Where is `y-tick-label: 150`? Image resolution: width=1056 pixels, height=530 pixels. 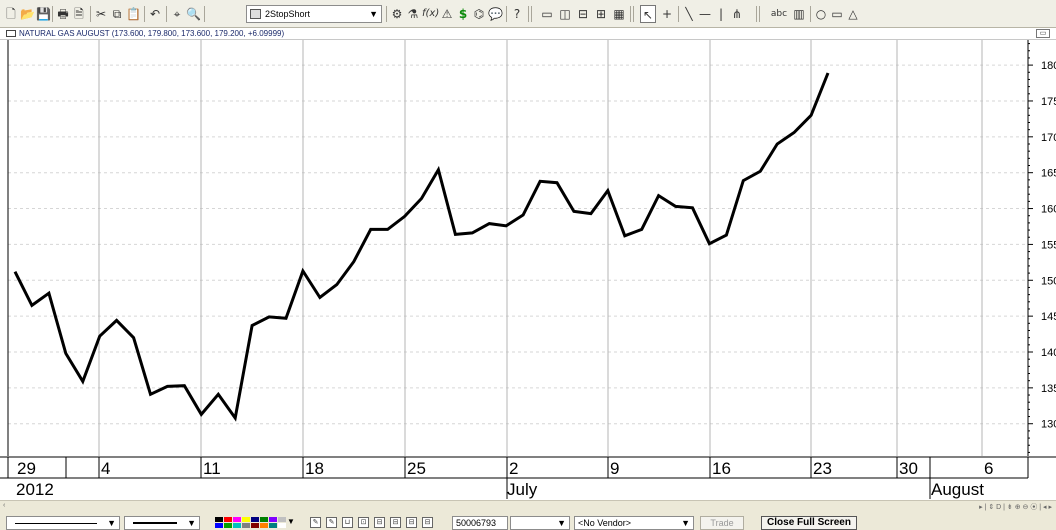 y-tick-label: 150 is located at coordinates (1048, 281).